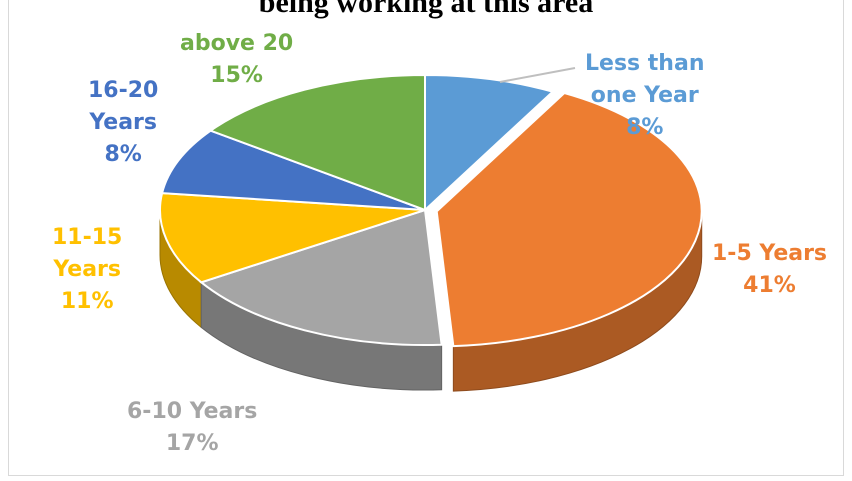  I want to click on slice-label-4: 16-20 Years 8%, so click(123, 123).